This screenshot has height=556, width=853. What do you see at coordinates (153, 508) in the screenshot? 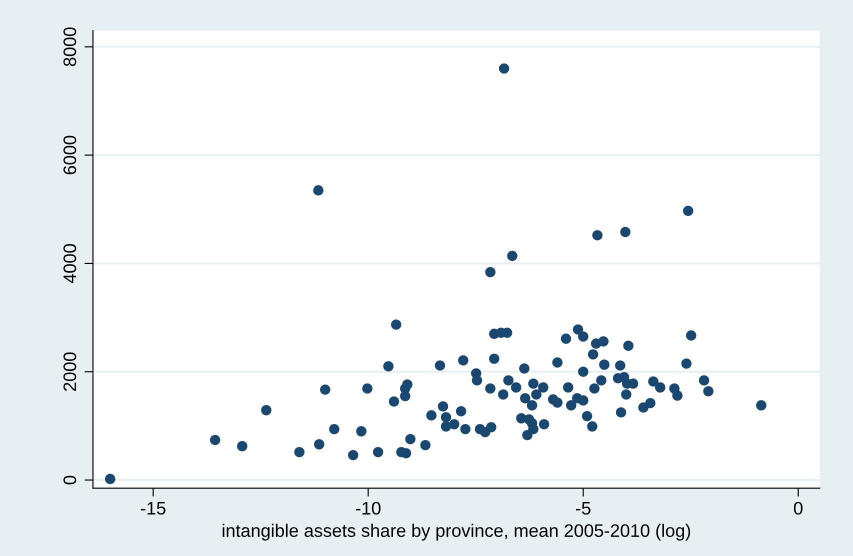
I see `x-tick-label: -15` at bounding box center [153, 508].